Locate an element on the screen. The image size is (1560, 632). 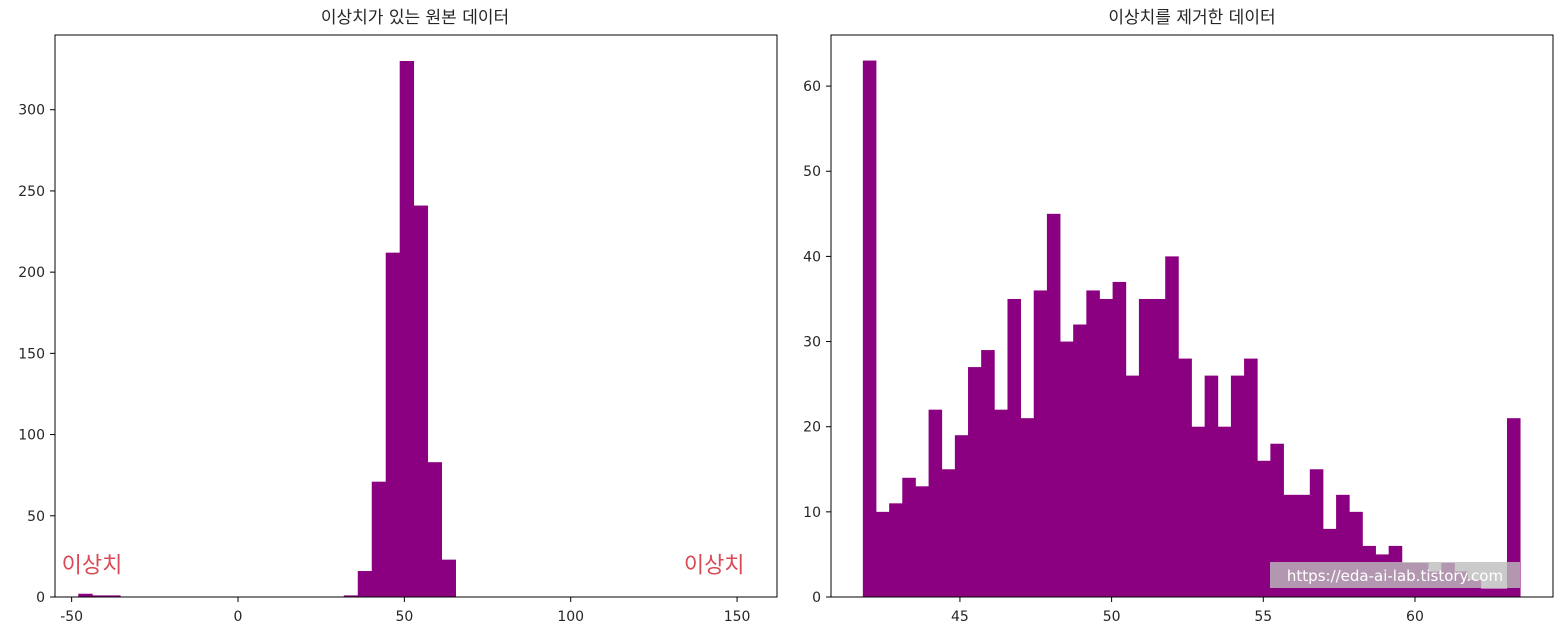
y-tick-label: 150 is located at coordinates (31, 354).